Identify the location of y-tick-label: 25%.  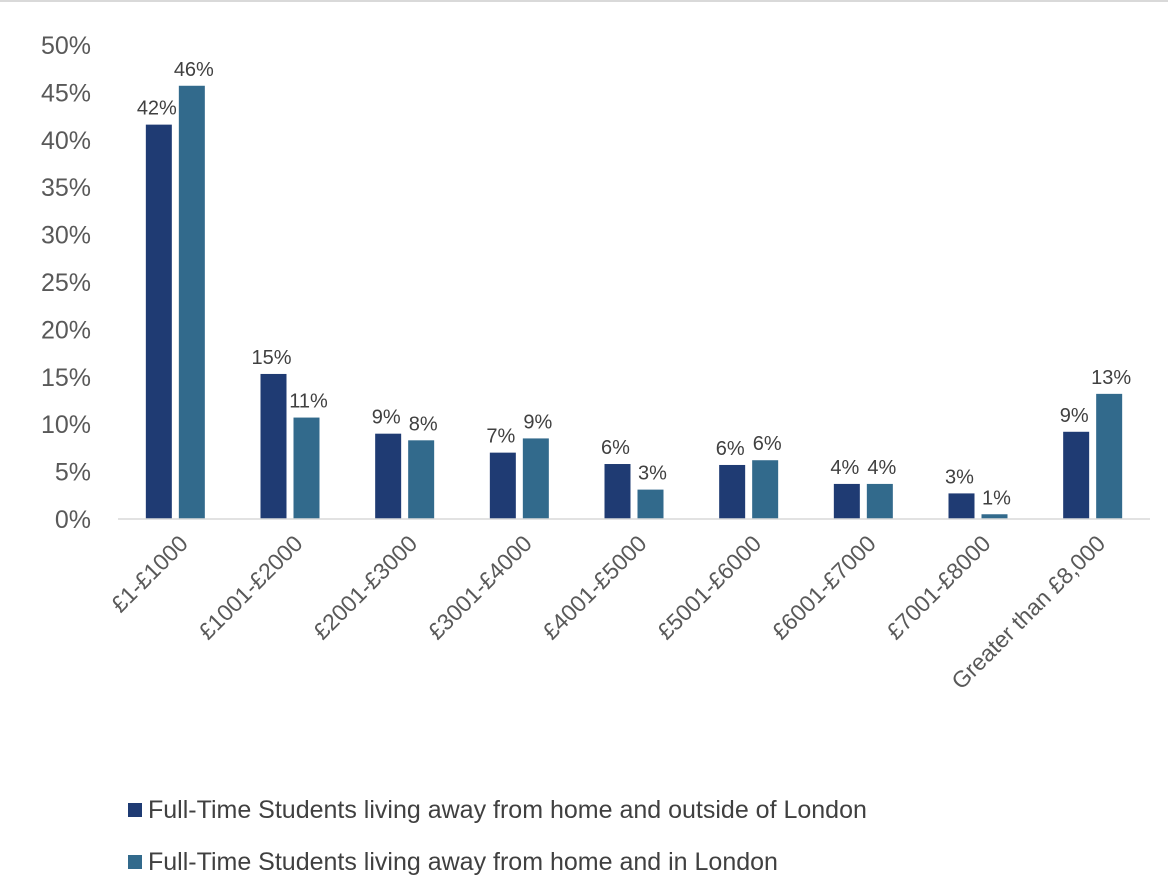
(66, 283).